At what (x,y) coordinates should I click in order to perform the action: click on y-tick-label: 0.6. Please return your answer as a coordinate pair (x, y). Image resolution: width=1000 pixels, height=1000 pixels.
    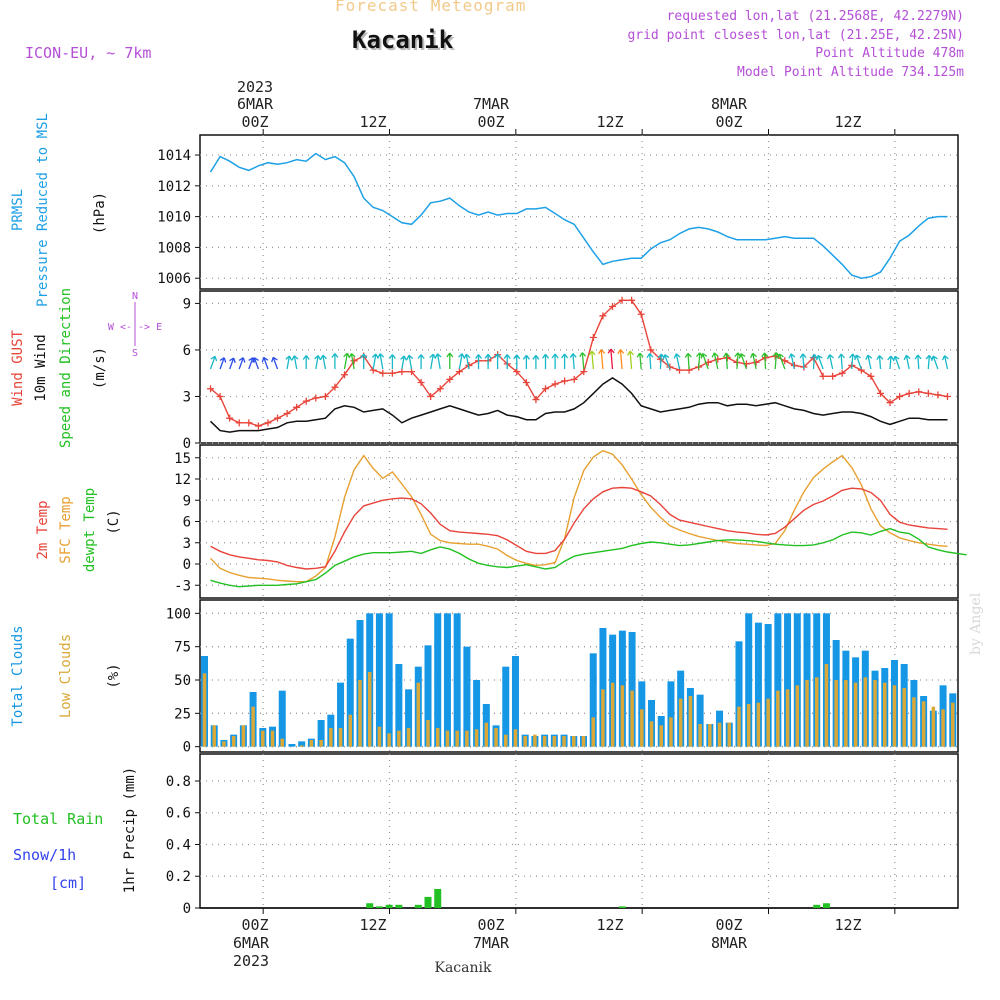
    Looking at the image, I should click on (178, 814).